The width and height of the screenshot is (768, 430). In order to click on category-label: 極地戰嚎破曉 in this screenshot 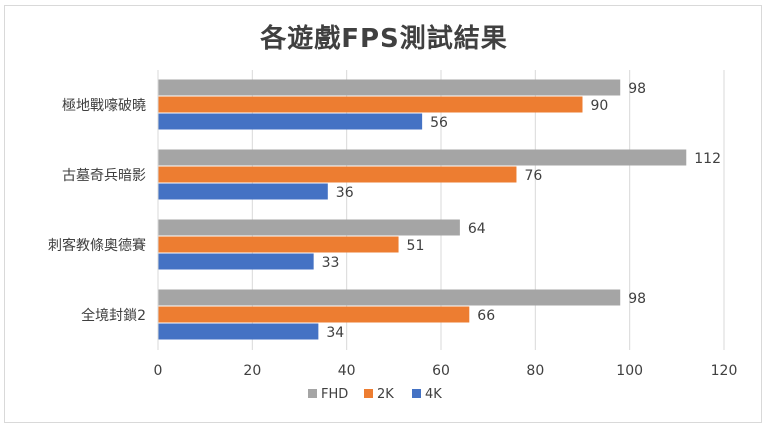, I will do `click(104, 105)`.